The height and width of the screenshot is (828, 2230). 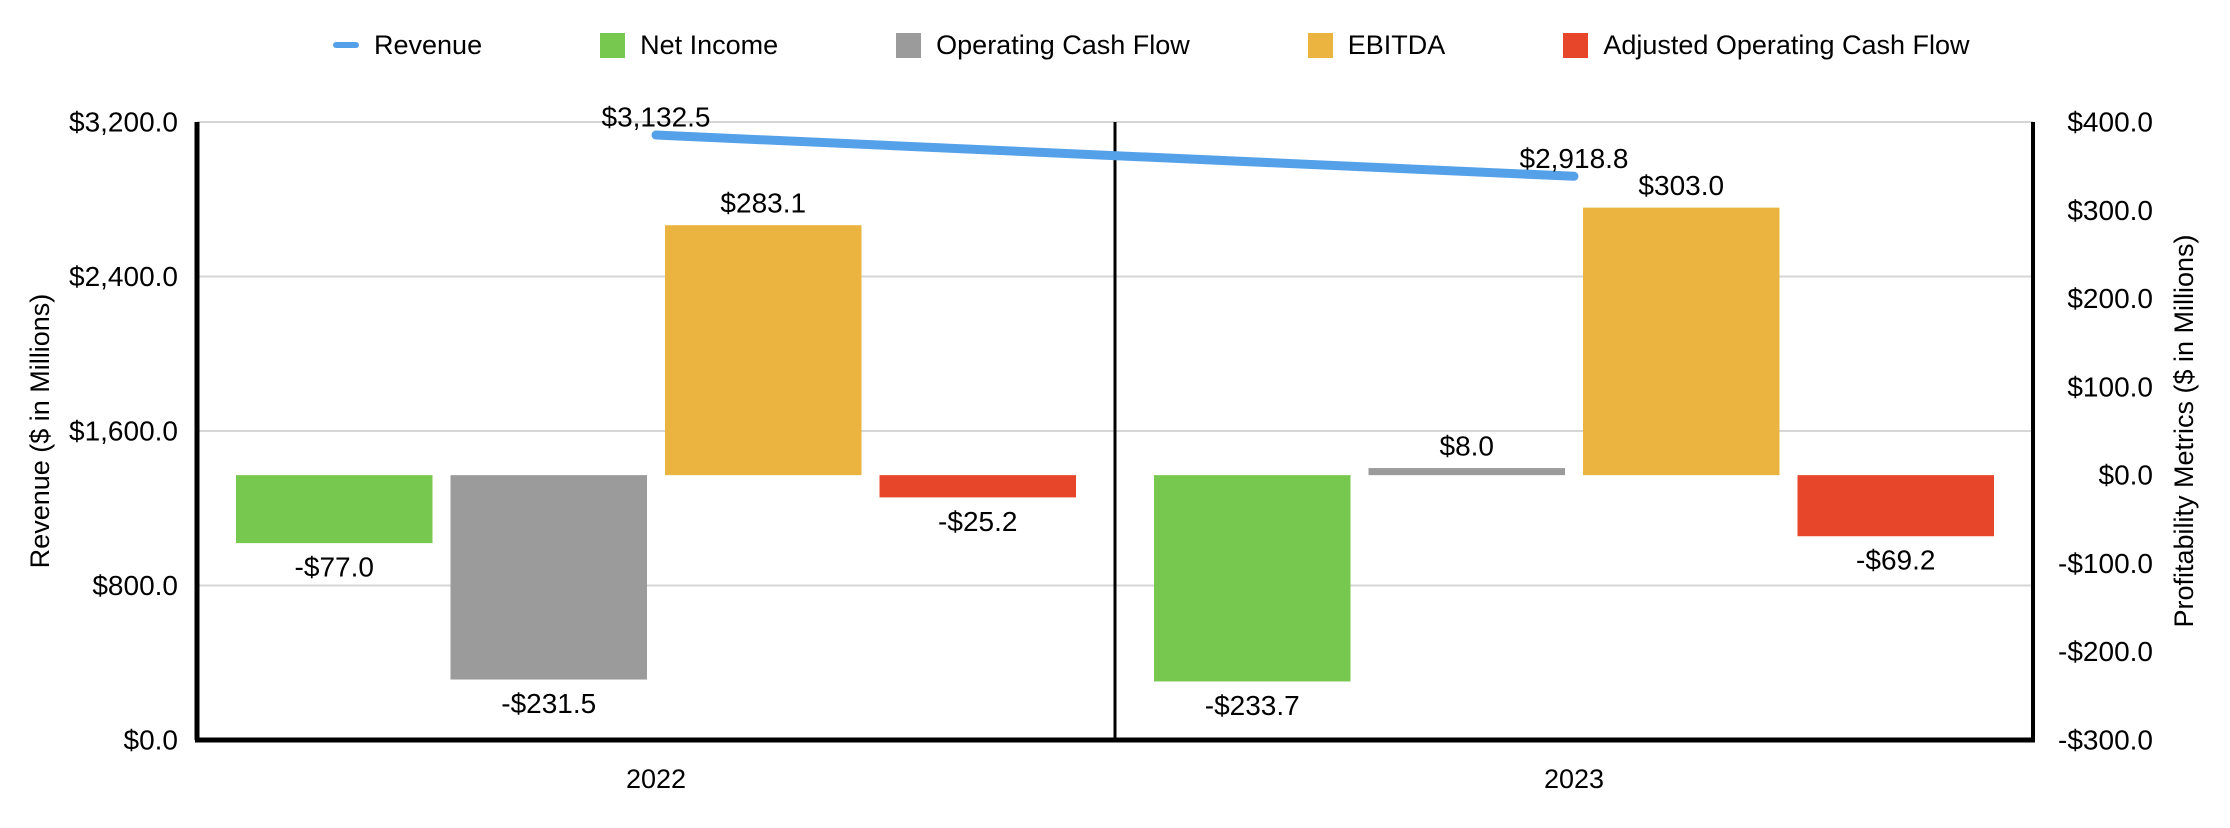 What do you see at coordinates (1895, 560) in the screenshot?
I see `bar-value-label: -$69.2` at bounding box center [1895, 560].